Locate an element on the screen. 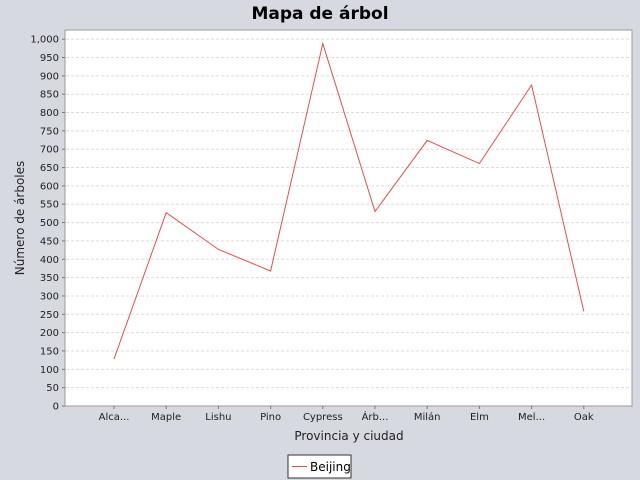  y-tick-label: 250 is located at coordinates (49, 315).